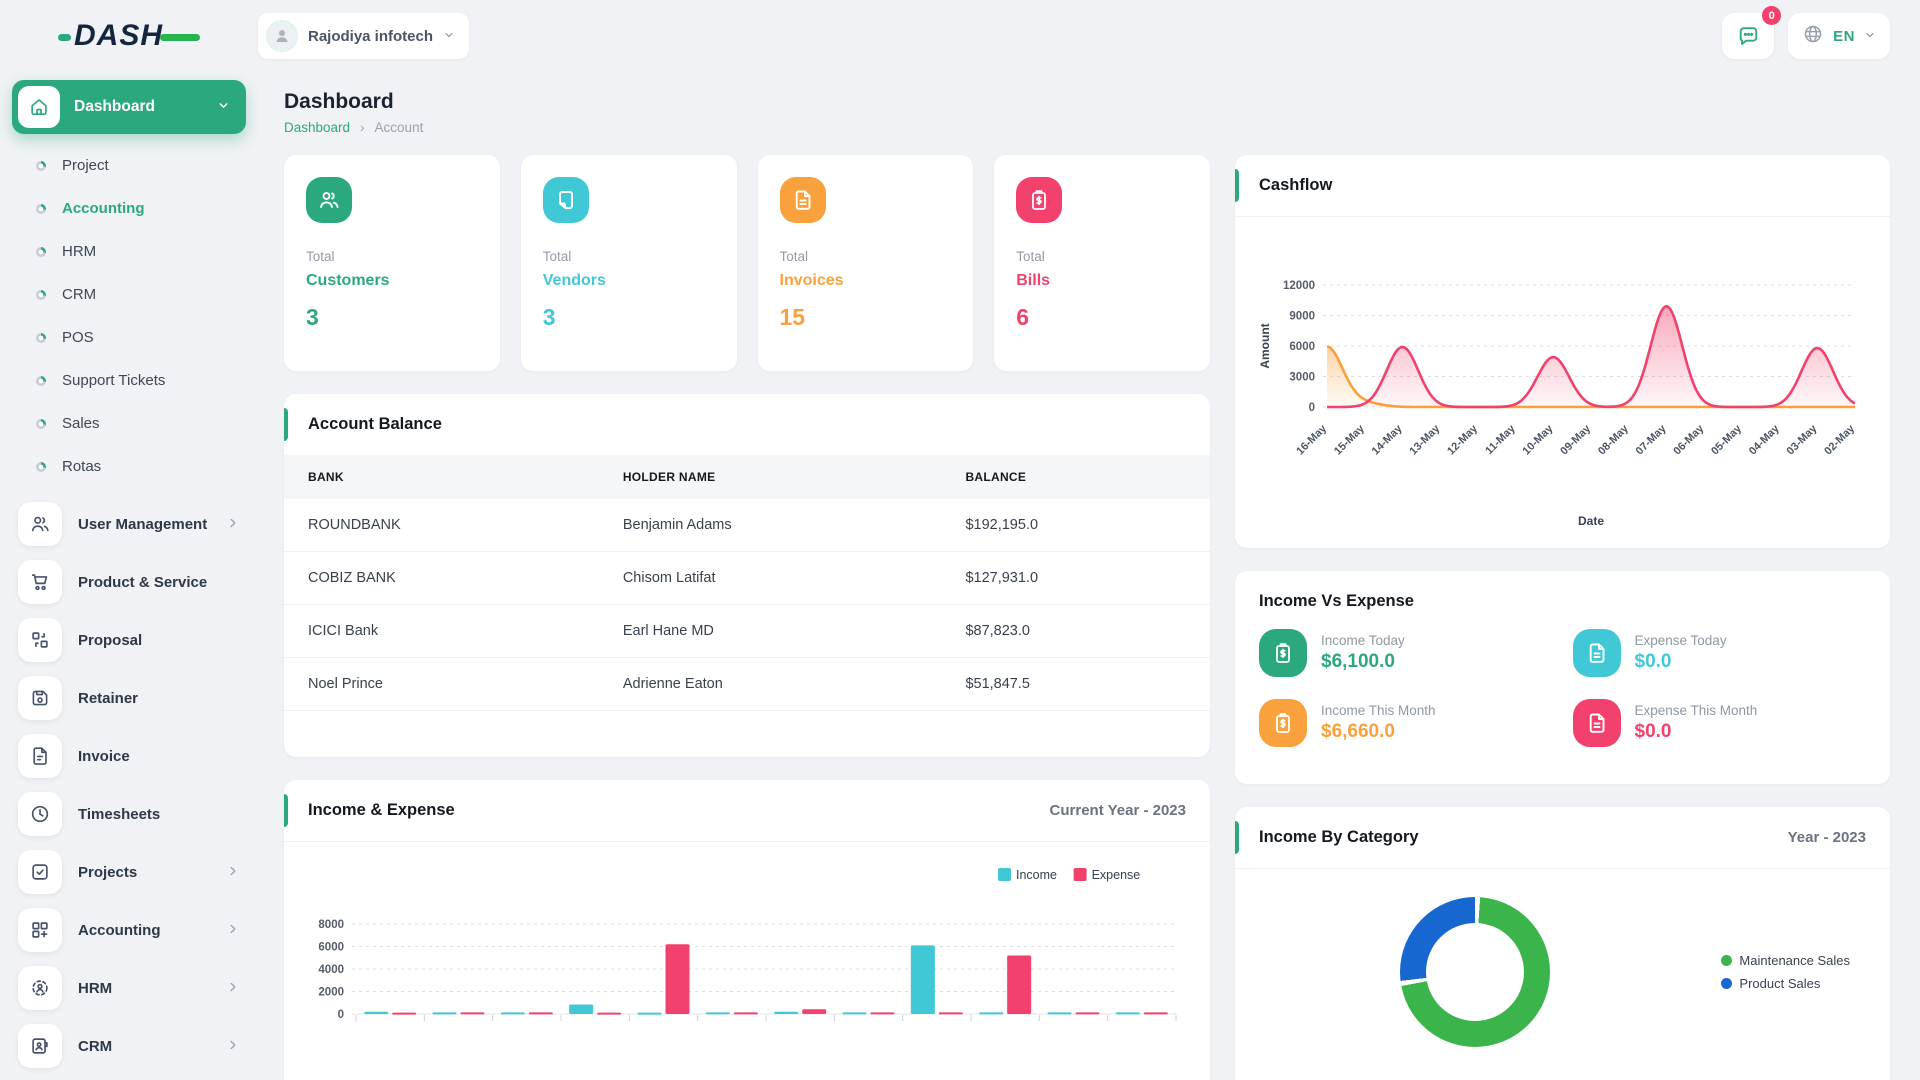 The width and height of the screenshot is (1920, 1080). What do you see at coordinates (811, 280) in the screenshot?
I see `card-label: Invoices` at bounding box center [811, 280].